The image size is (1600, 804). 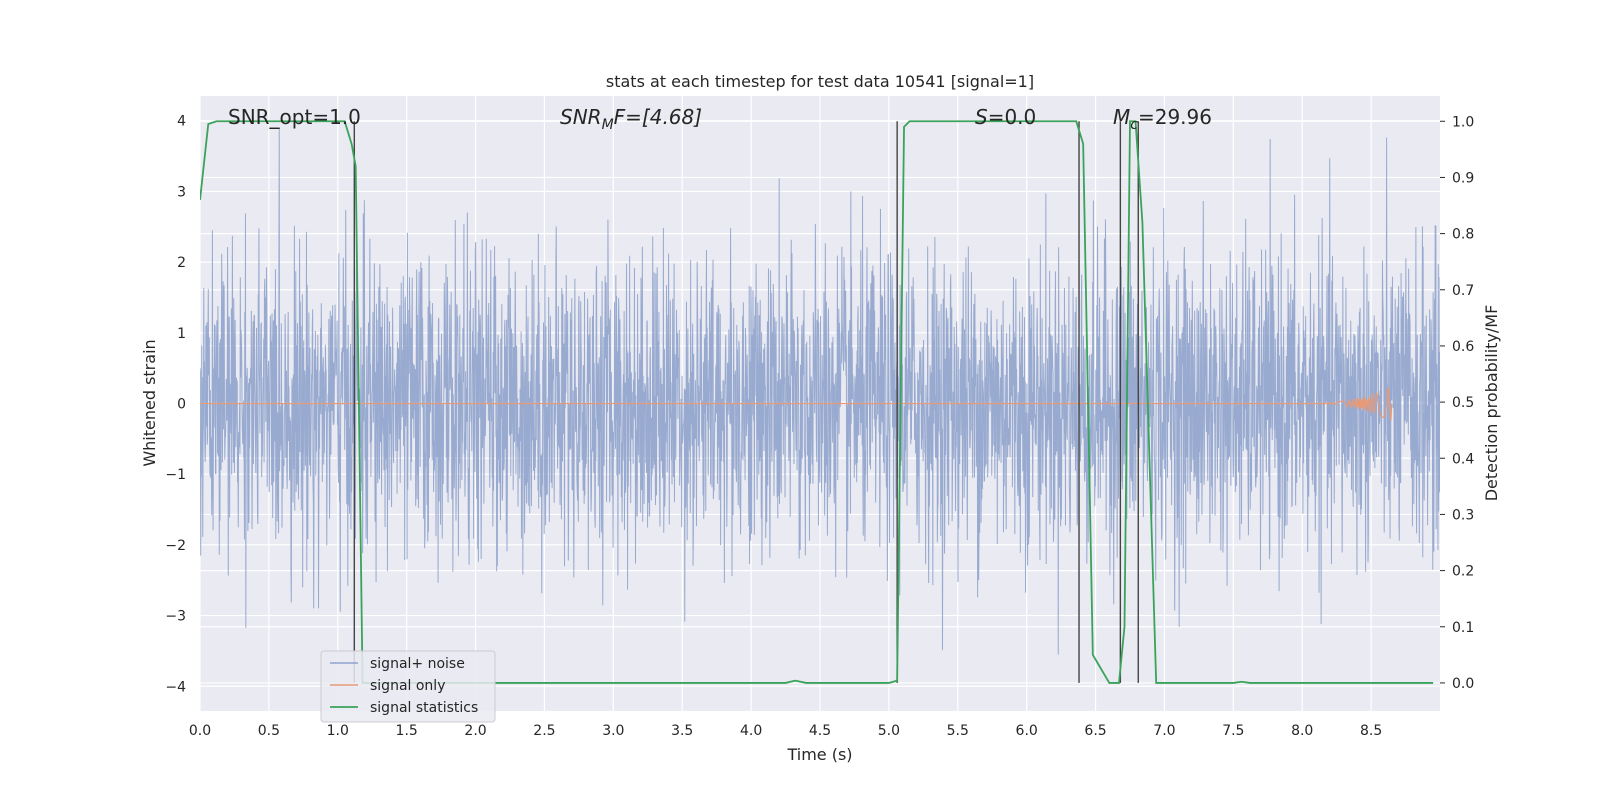 What do you see at coordinates (1463, 235) in the screenshot?
I see `y-right-tick-label: 0.8` at bounding box center [1463, 235].